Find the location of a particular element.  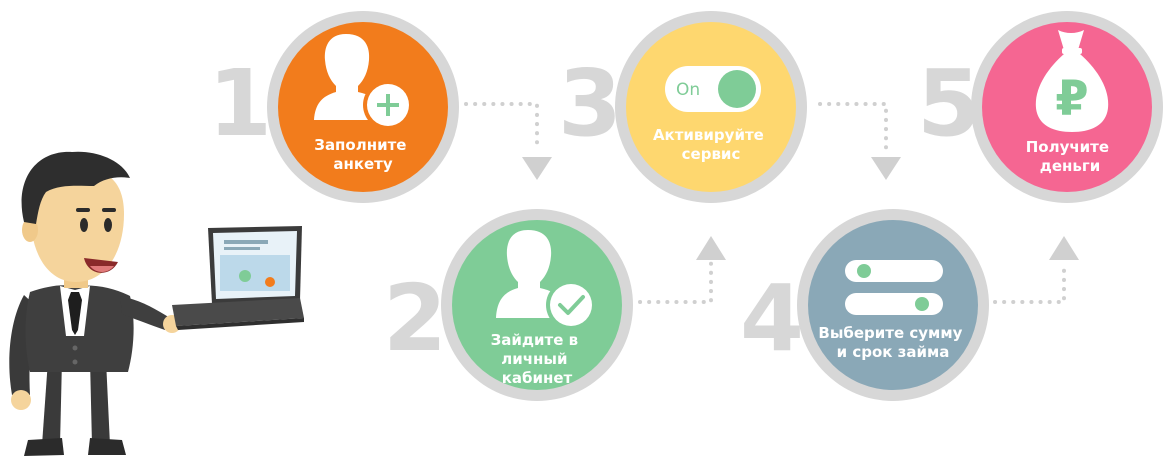

step-4-number: 4 is located at coordinates (772, 318).